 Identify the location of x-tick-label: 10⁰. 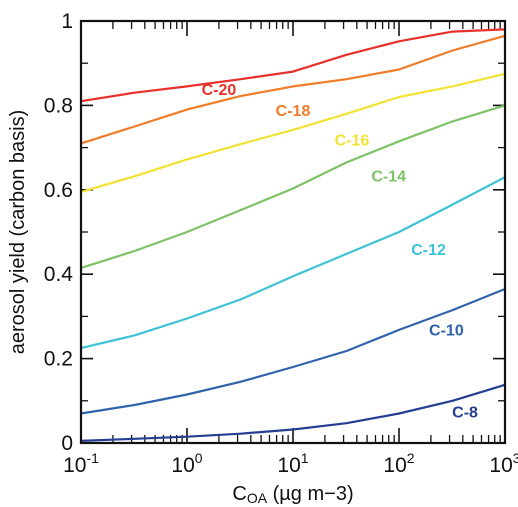
(186, 463).